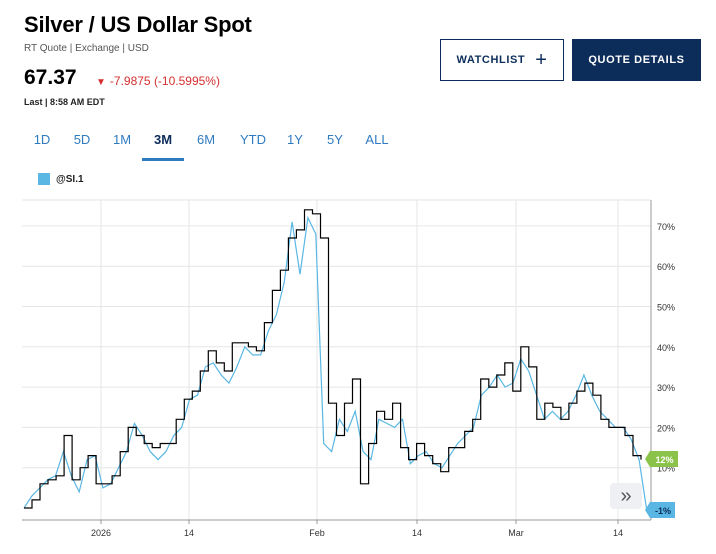  Describe the element at coordinates (44, 179) in the screenshot. I see `legend-swatch` at that location.